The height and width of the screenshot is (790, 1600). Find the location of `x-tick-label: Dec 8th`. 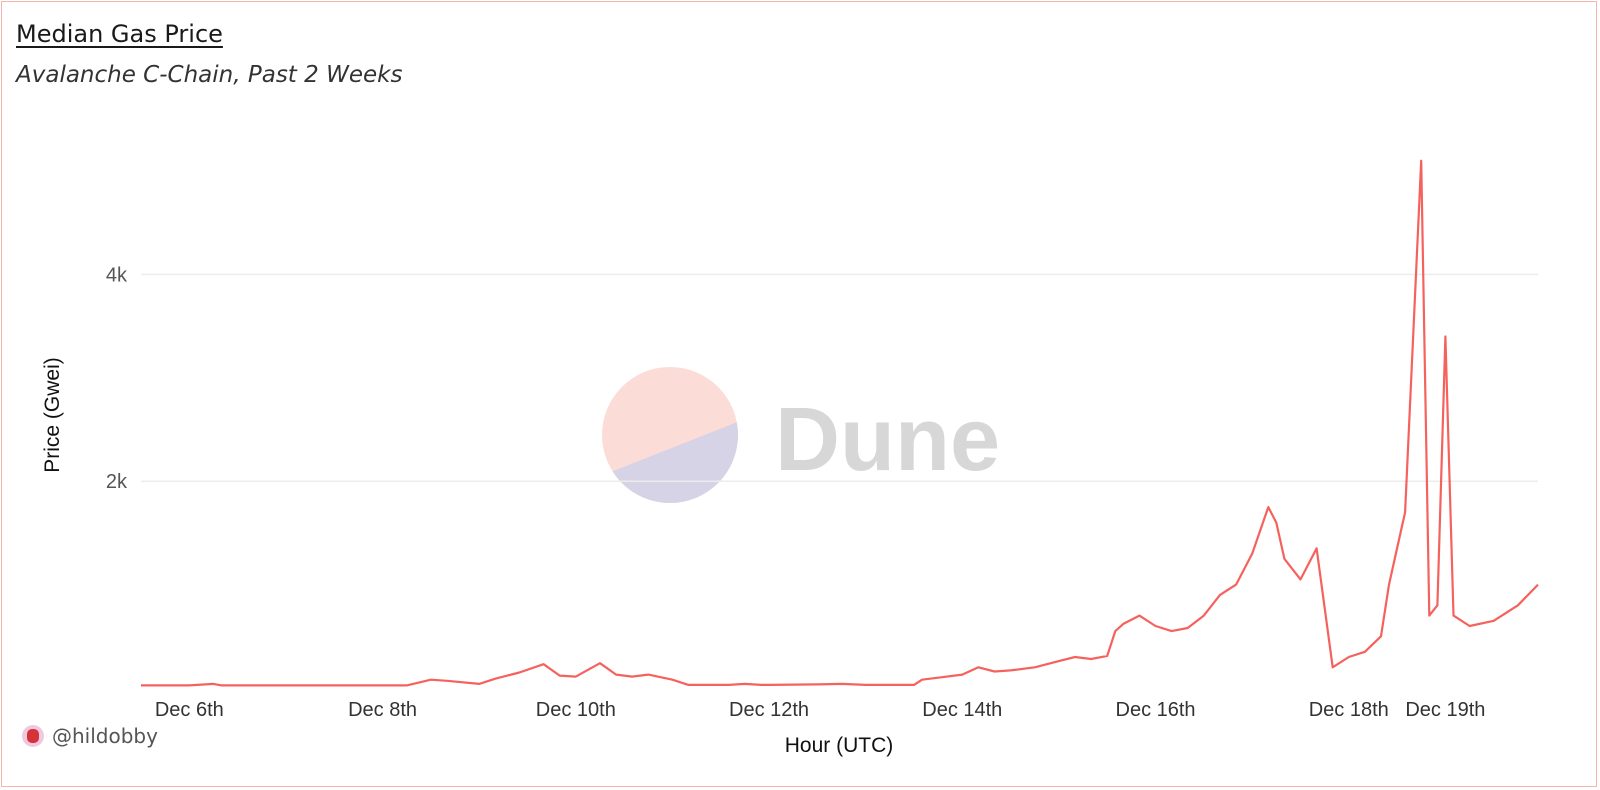

x-tick-label: Dec 8th is located at coordinates (382, 710).